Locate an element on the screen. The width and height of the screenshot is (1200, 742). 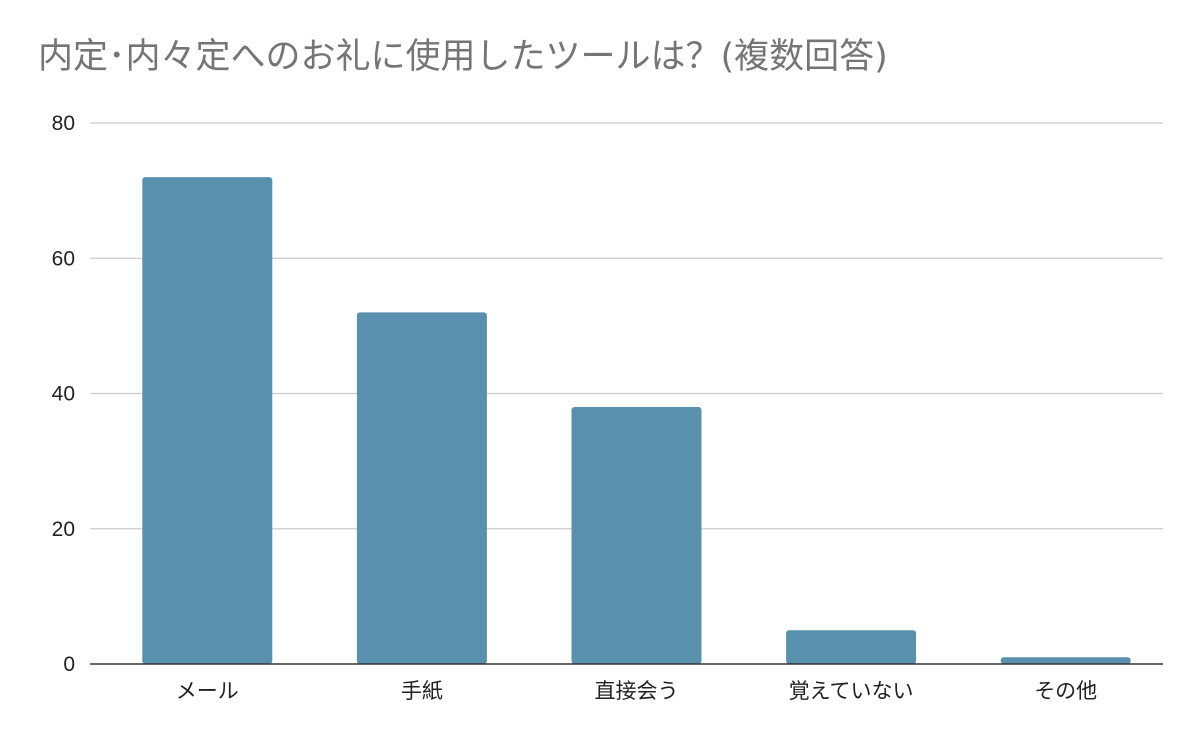
y-tick-label: 60 is located at coordinates (63, 258).